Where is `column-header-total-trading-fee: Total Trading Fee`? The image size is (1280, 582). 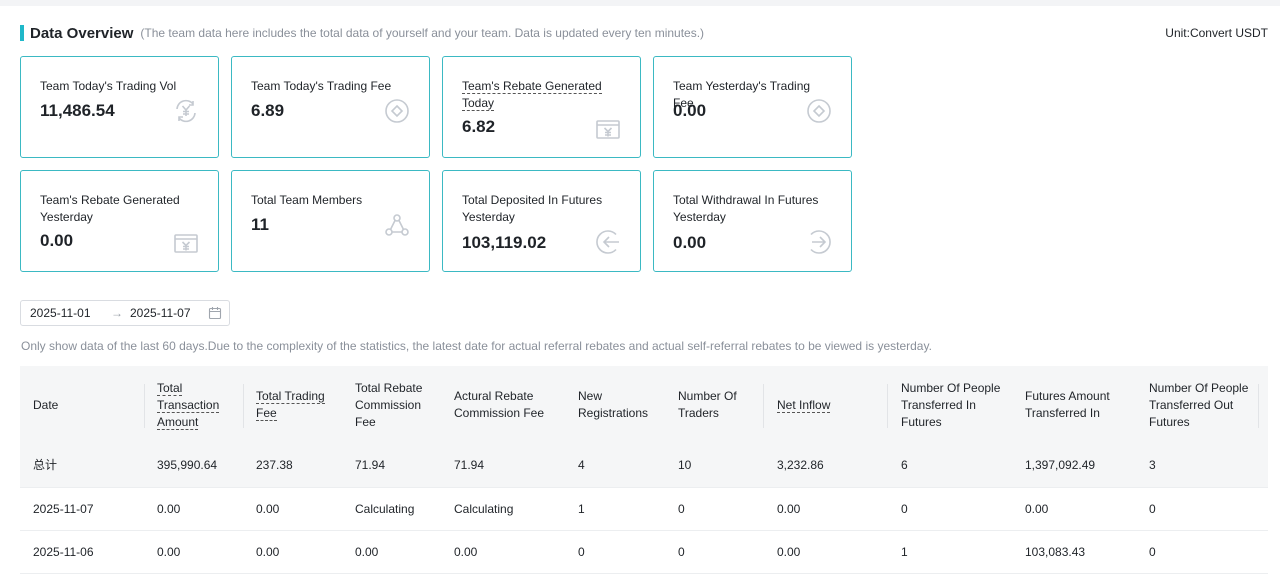
column-header-total-trading-fee: Total Trading Fee is located at coordinates (292, 405).